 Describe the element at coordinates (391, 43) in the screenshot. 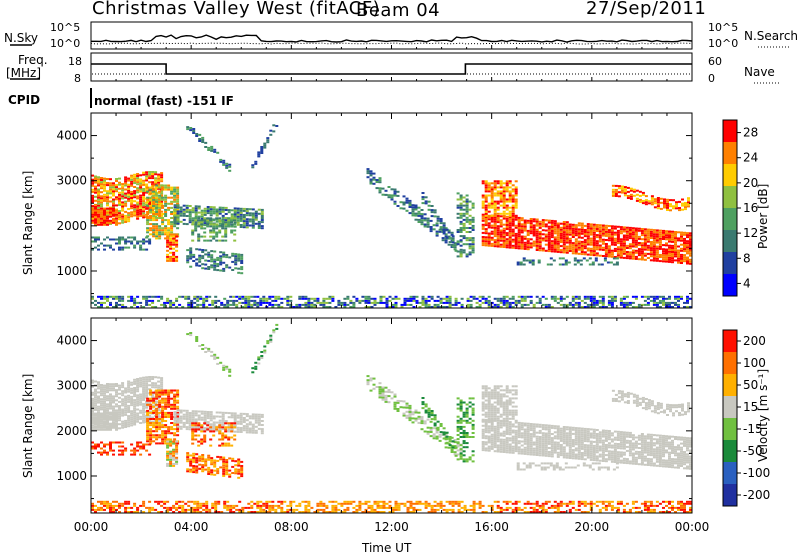

I see `nsearch-trace` at that location.